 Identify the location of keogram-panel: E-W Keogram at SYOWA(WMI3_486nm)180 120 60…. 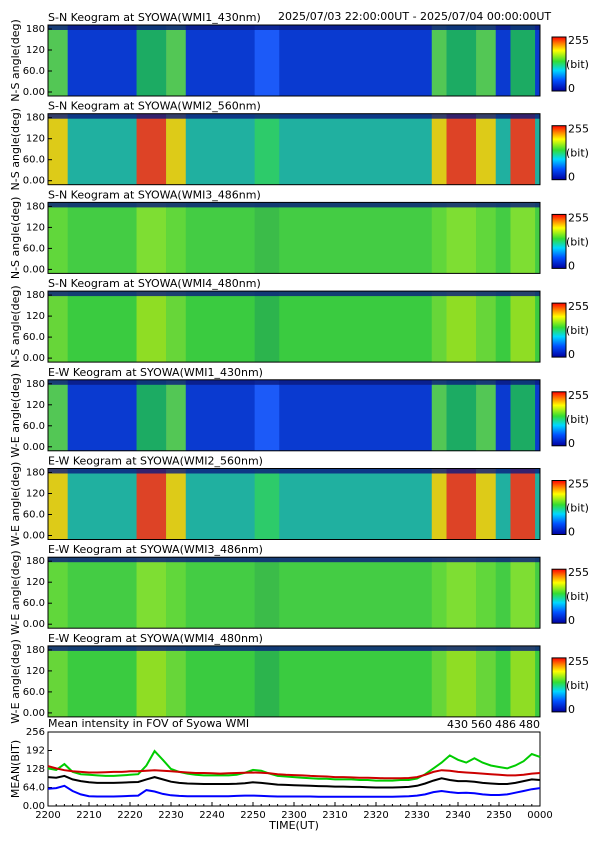
(299, 589).